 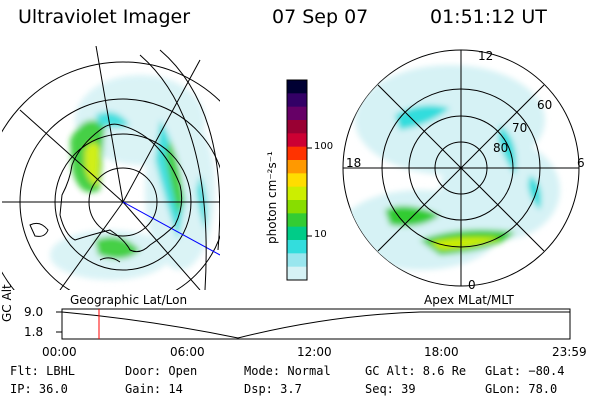 I want to click on lat-60-label: 60, so click(x=545, y=105).